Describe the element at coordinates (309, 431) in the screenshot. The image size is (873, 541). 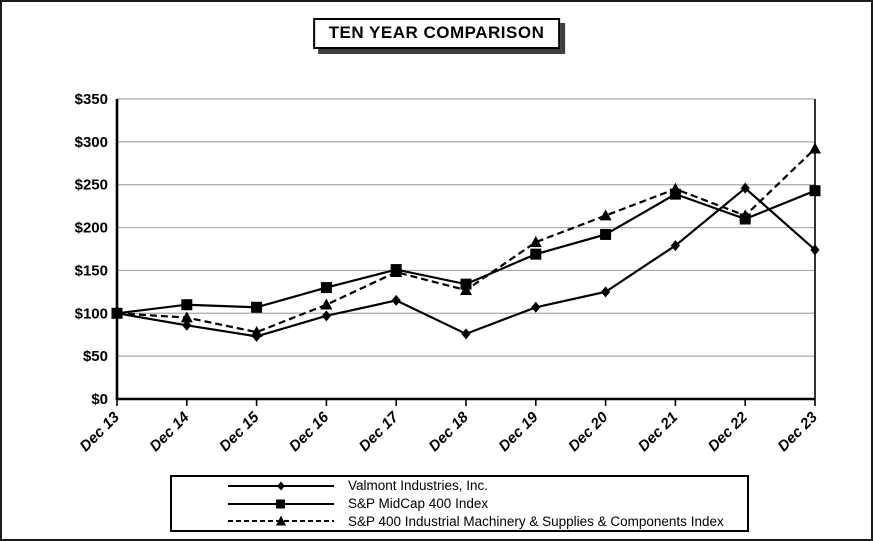
I see `x-tick-label: Dec 16` at that location.